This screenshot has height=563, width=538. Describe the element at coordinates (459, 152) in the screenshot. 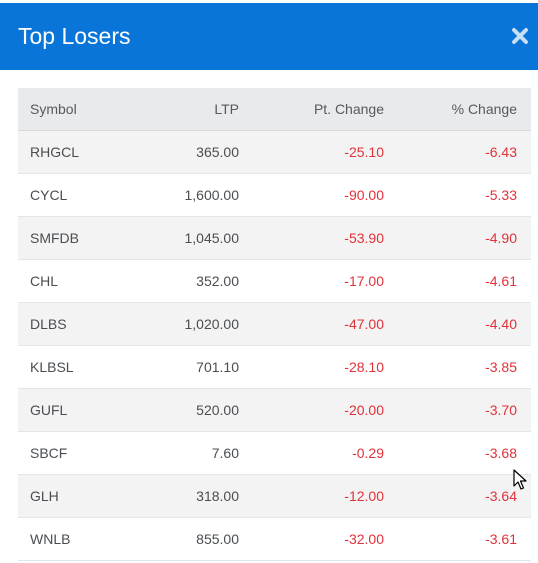

I see `pct-change-cell: -6.43` at that location.